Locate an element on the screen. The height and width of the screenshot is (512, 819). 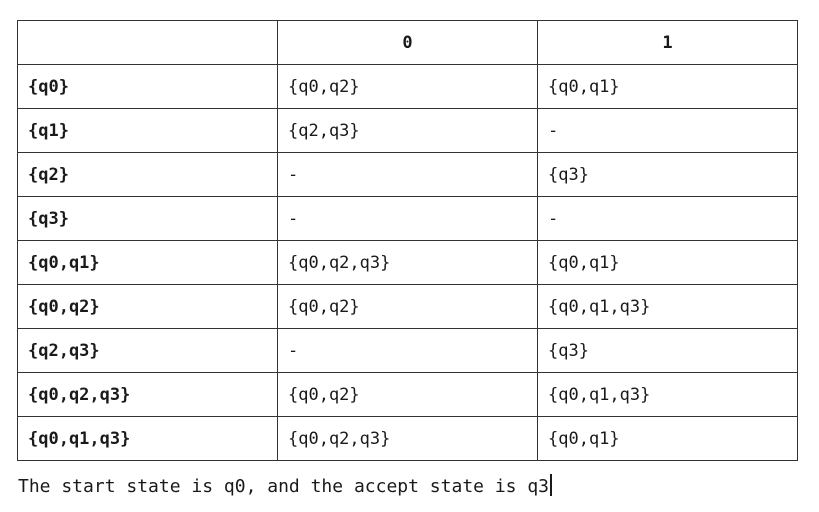
table-row: {q1} {q2,q3} - is located at coordinates (407, 130).